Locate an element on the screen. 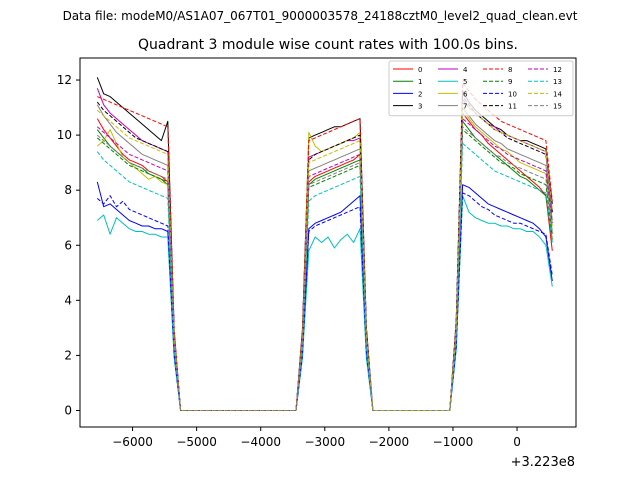  legend-label-0: 0 is located at coordinates (420, 70).